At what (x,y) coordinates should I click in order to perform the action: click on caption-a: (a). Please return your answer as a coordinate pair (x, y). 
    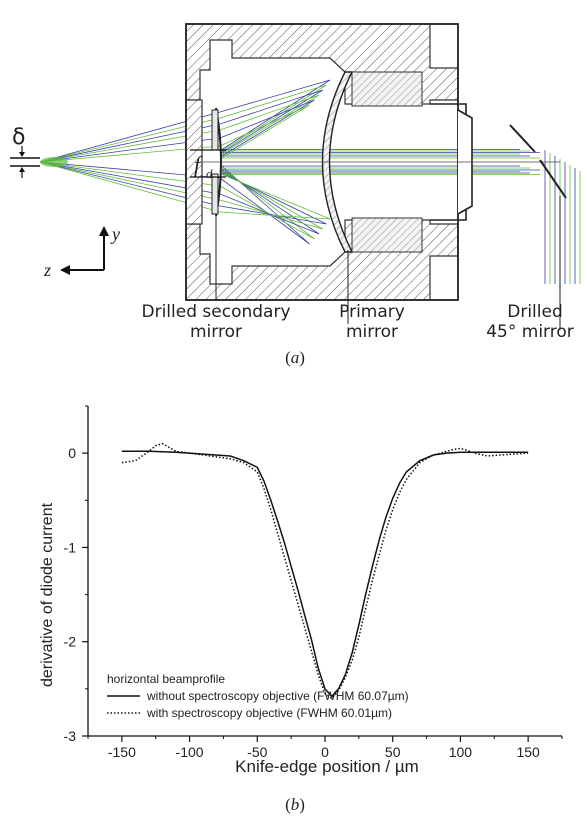
    Looking at the image, I should click on (295, 357).